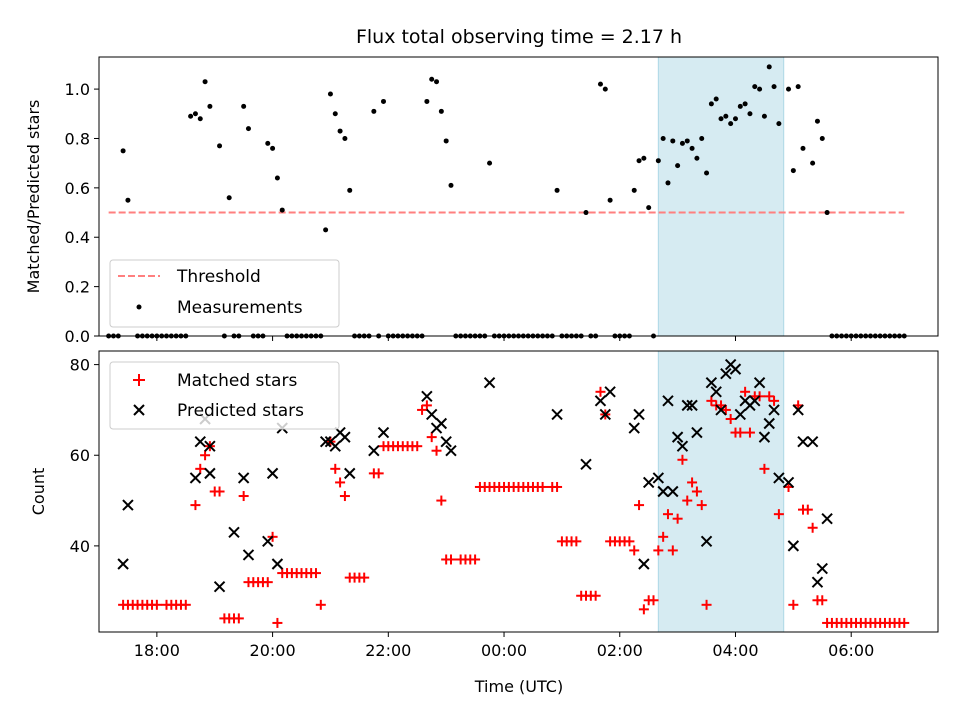  What do you see at coordinates (157, 650) in the screenshot?
I see `x-tick-label: 18:00` at bounding box center [157, 650].